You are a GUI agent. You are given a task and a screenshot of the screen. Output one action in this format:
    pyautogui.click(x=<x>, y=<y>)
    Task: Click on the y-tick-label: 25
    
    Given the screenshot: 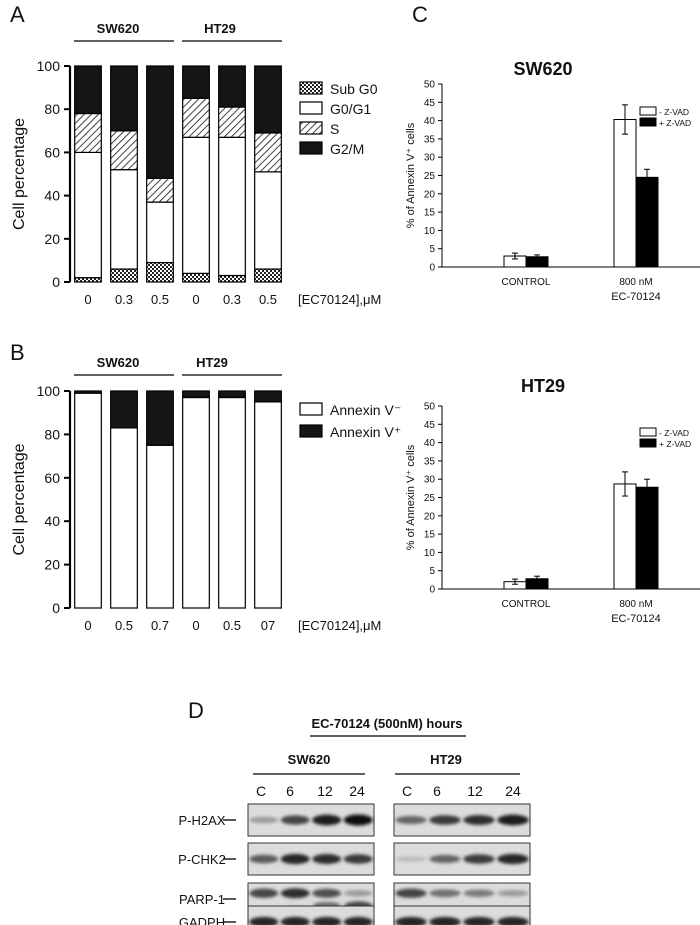 What is the action you would take?
    pyautogui.click(x=430, y=498)
    